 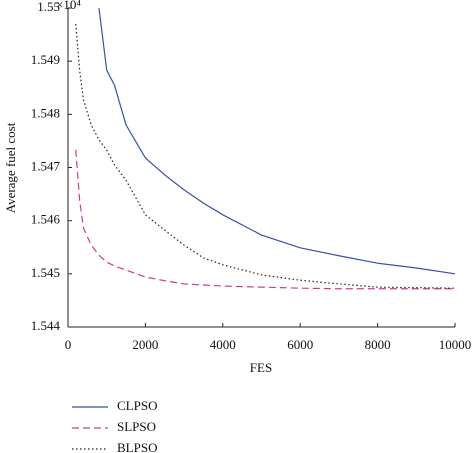 I want to click on y-multiplier: ×10⁴, so click(x=68, y=6).